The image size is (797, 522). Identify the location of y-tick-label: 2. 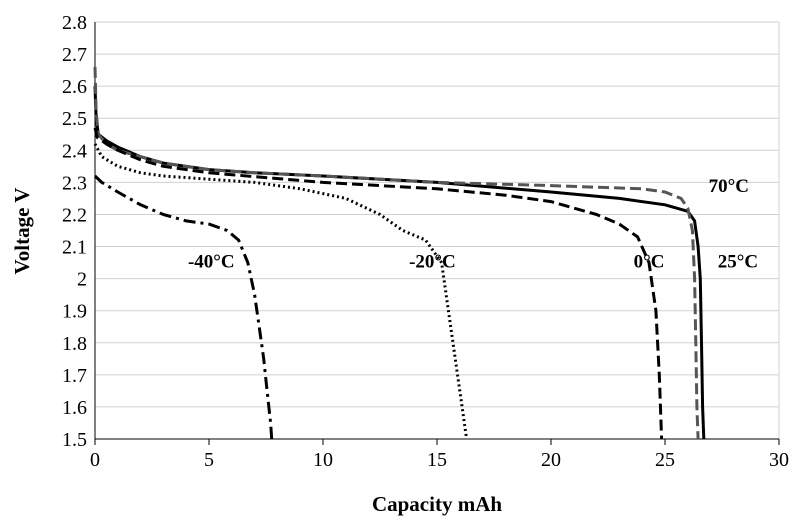
(82, 280).